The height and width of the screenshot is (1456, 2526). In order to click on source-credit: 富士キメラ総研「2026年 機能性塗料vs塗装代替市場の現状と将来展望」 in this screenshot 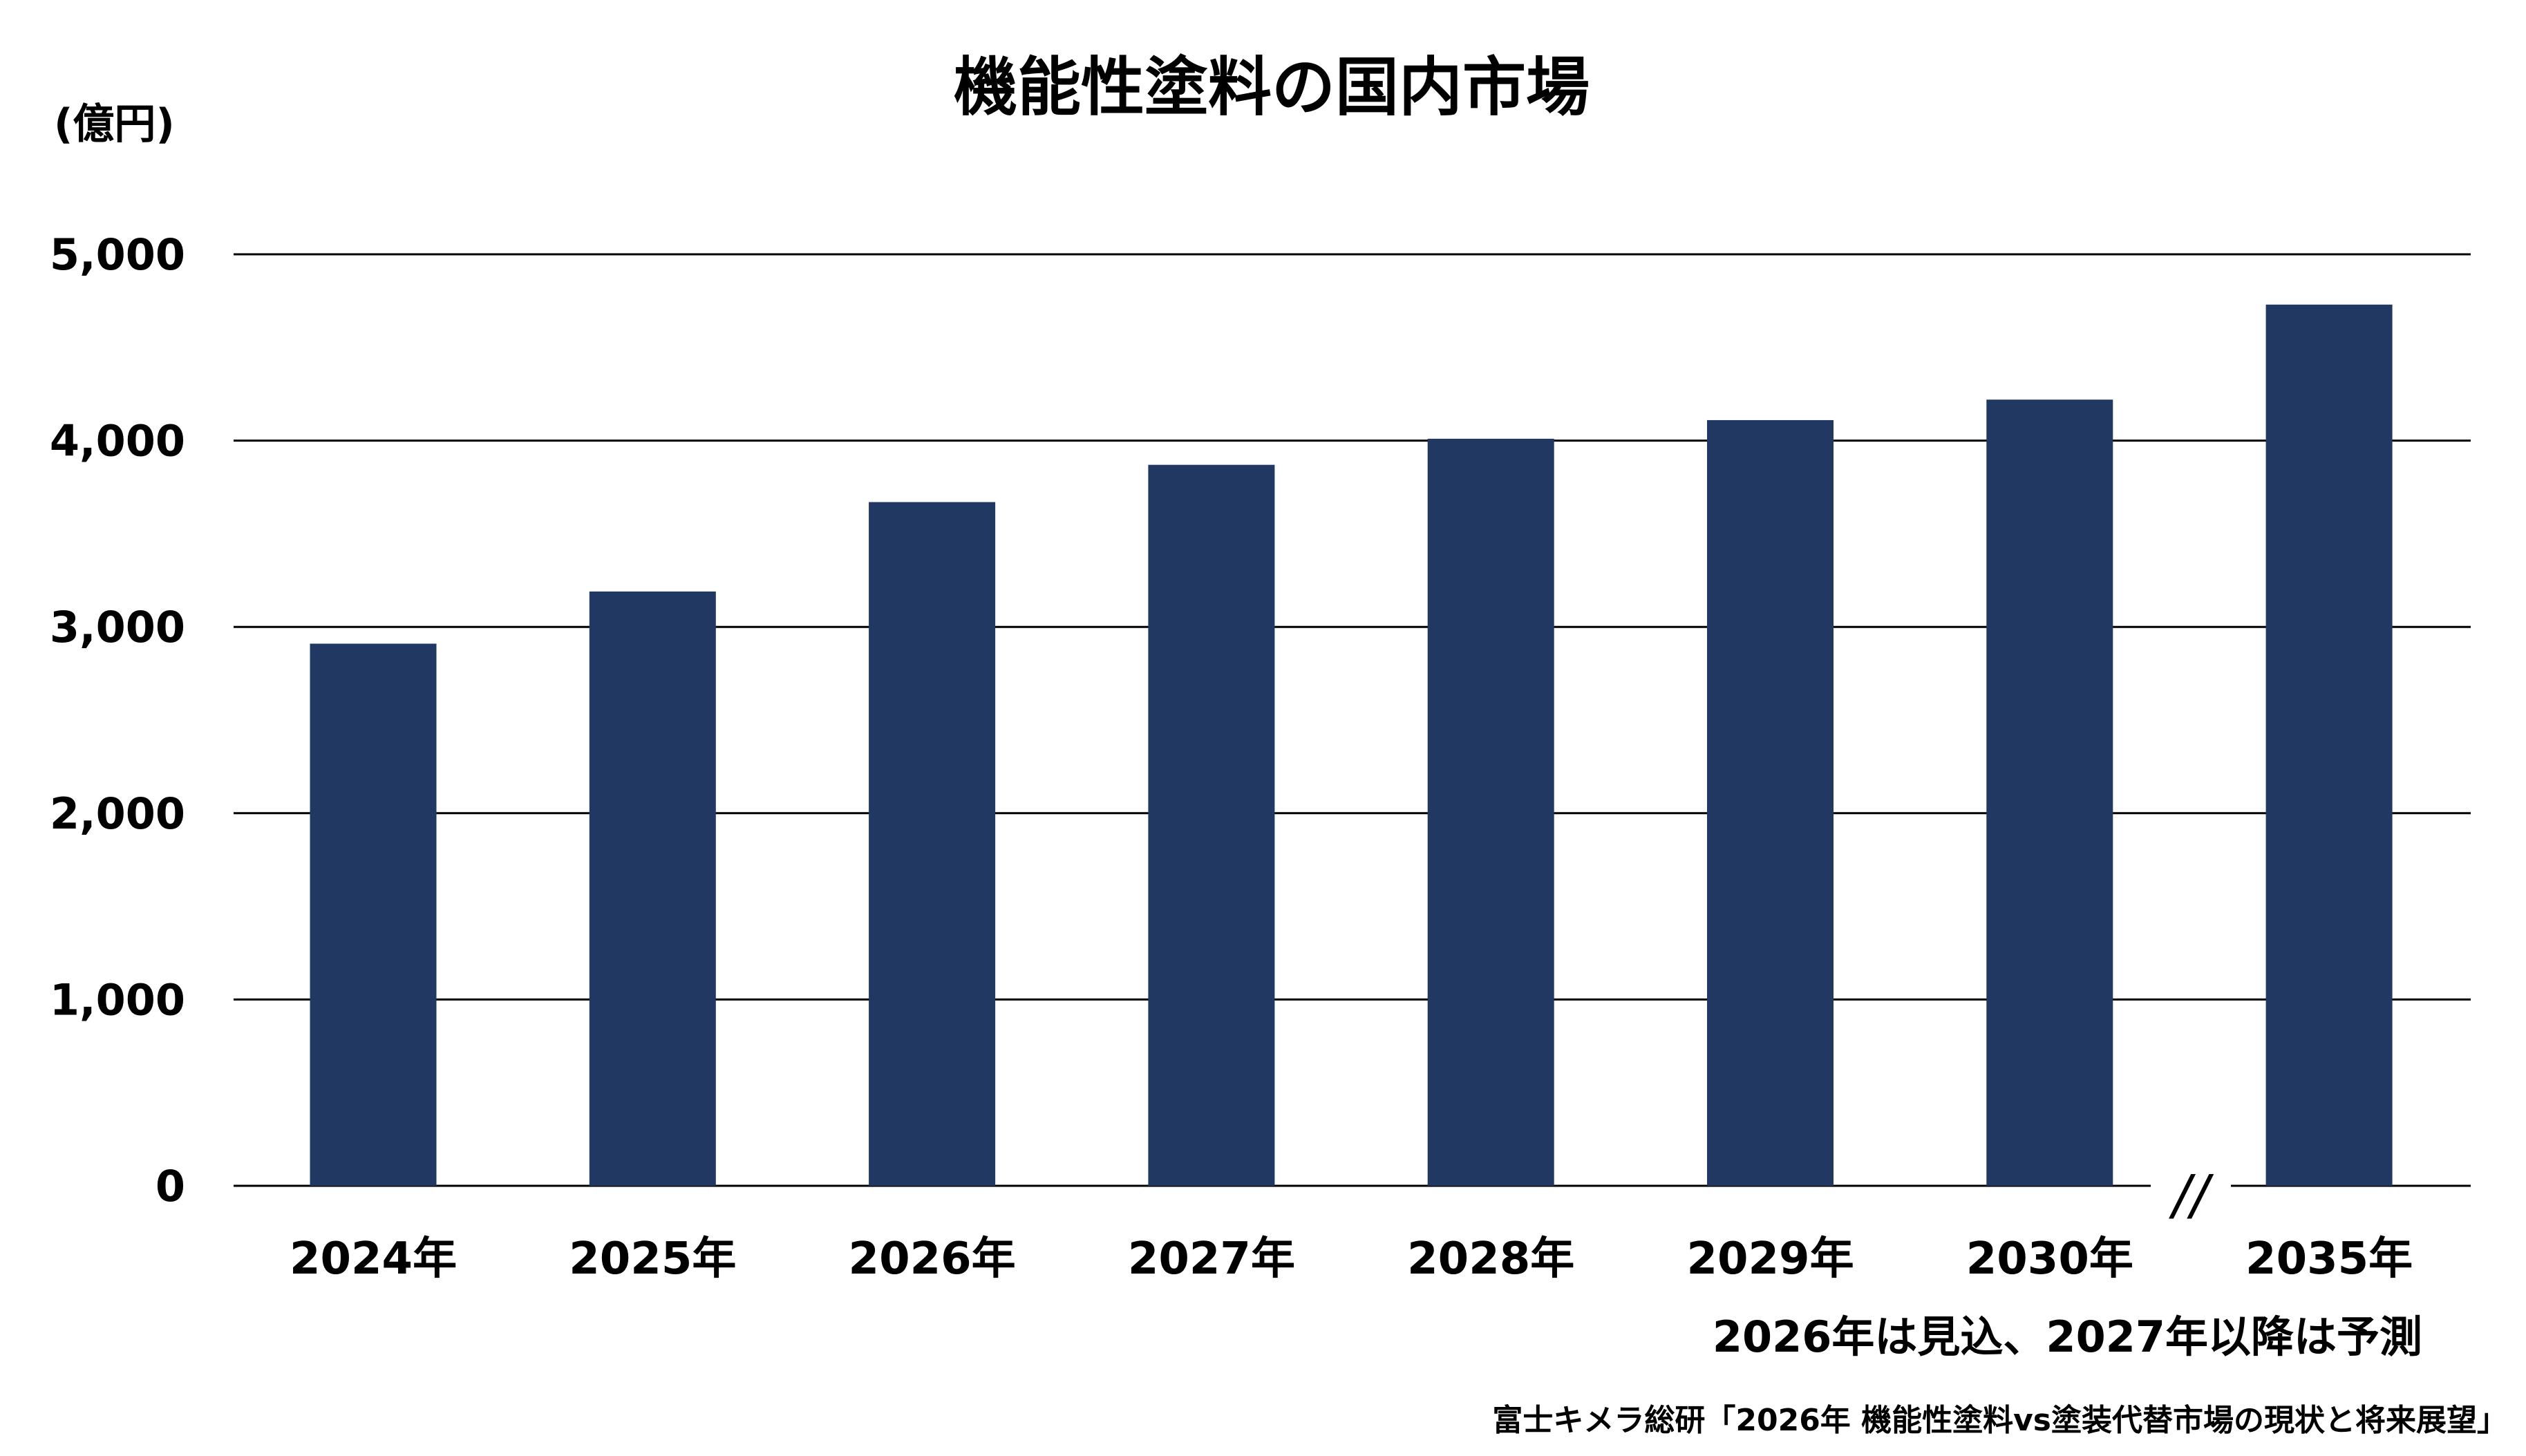, I will do `click(1999, 1420)`.